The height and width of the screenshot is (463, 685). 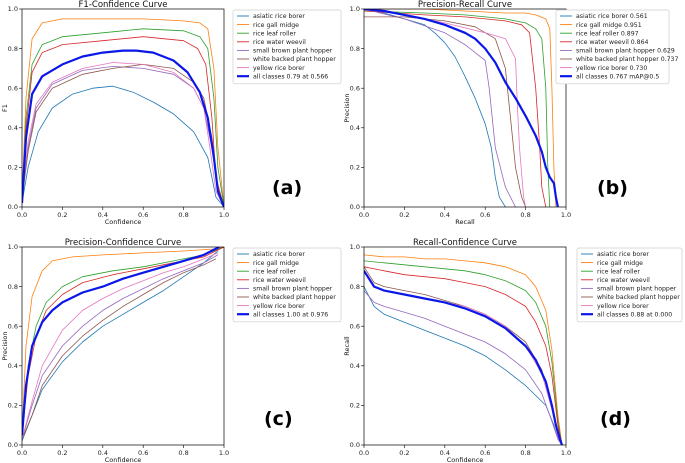 What do you see at coordinates (615, 419) in the screenshot?
I see `panel-letter-d: (d)` at bounding box center [615, 419].